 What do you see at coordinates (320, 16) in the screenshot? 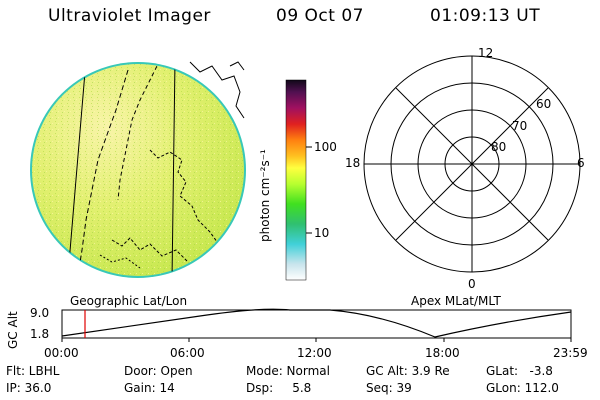
I see `date-label: 09 Oct 07` at bounding box center [320, 16].